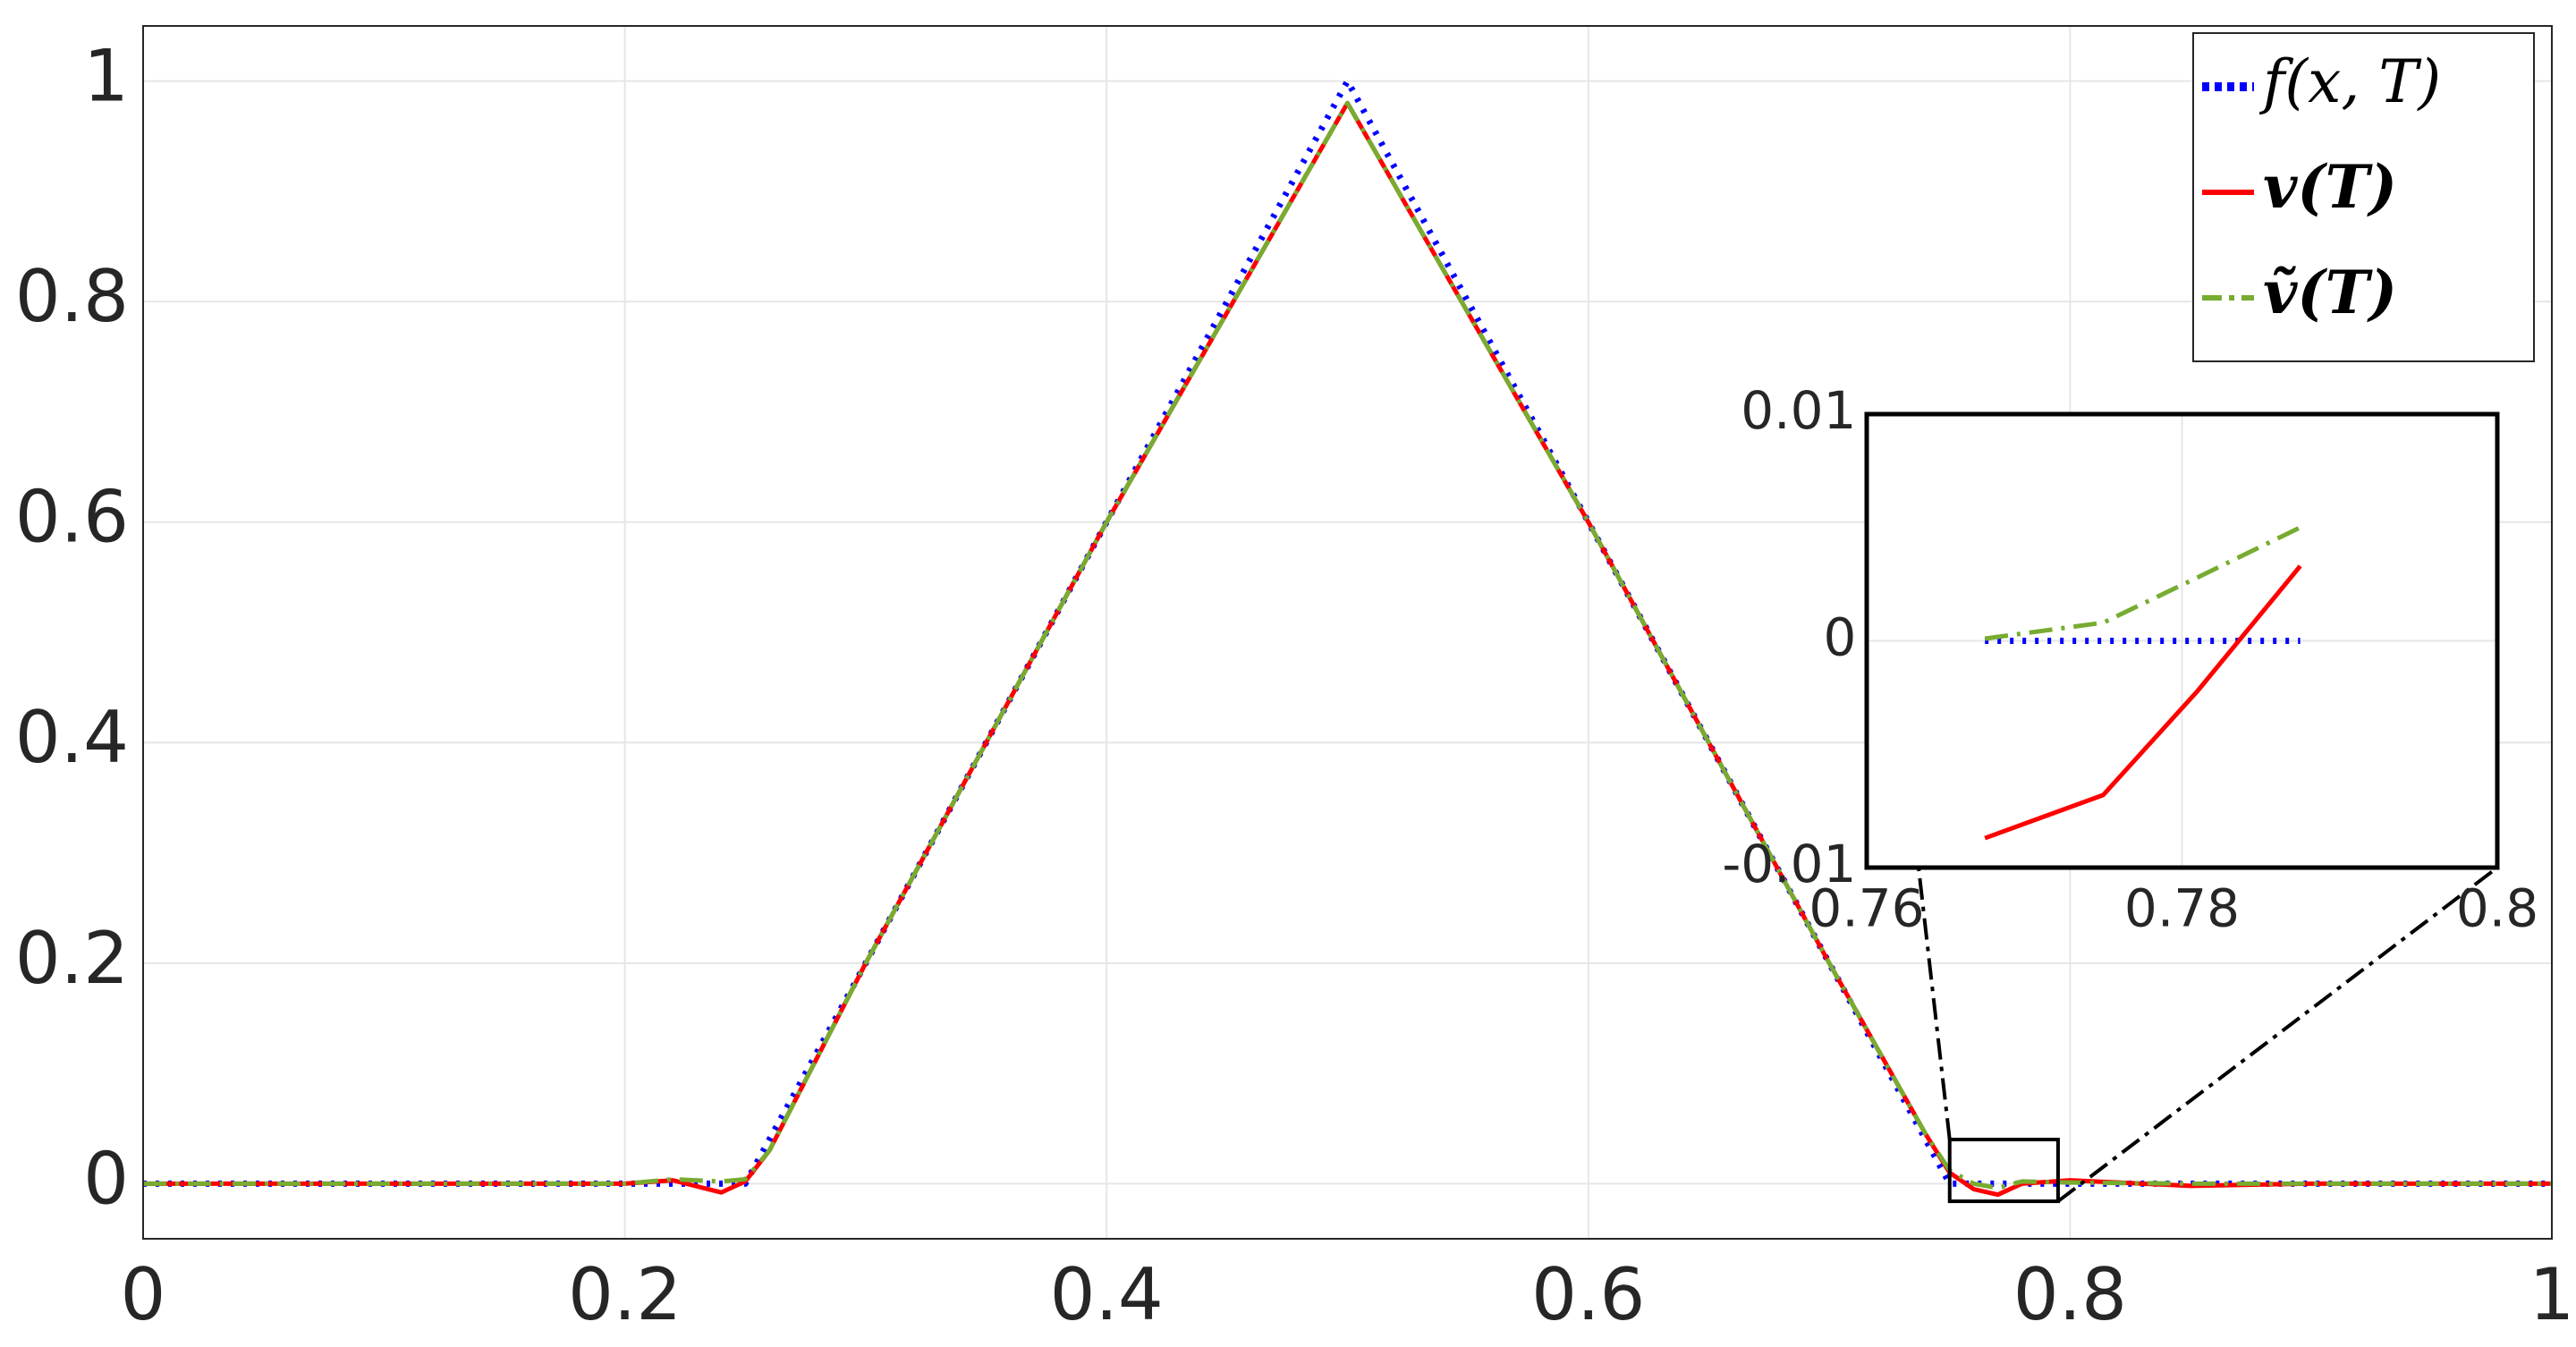 The height and width of the screenshot is (1347, 2576). I want to click on zoom-connector, so click(2277, 1034).